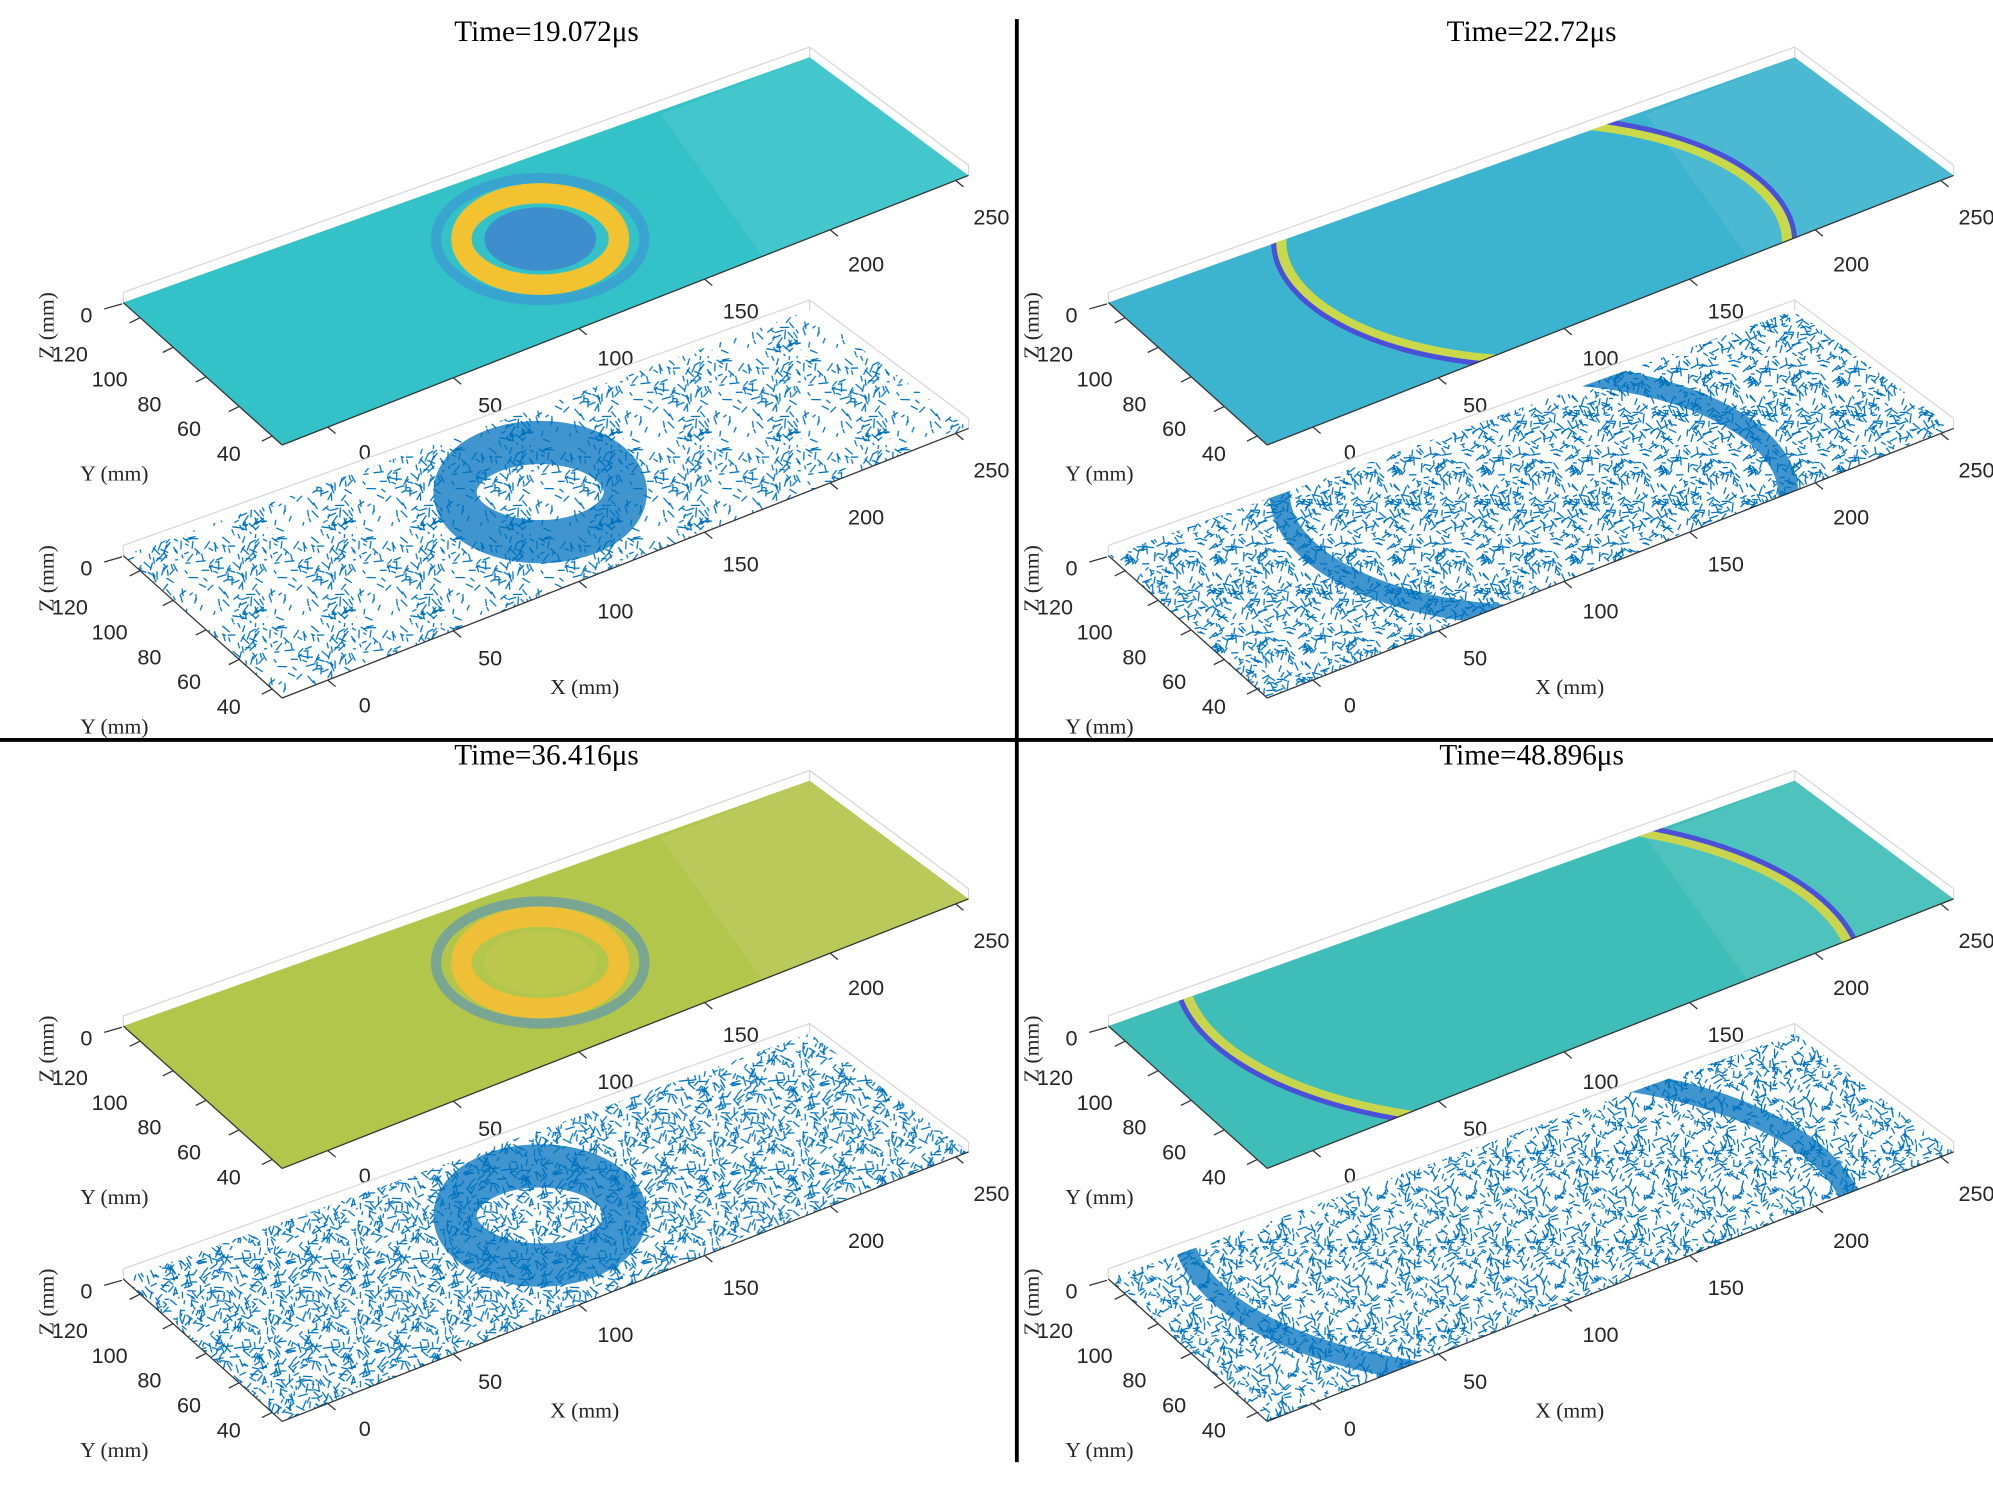  I want to click on wave-front, so click(540, 1215).